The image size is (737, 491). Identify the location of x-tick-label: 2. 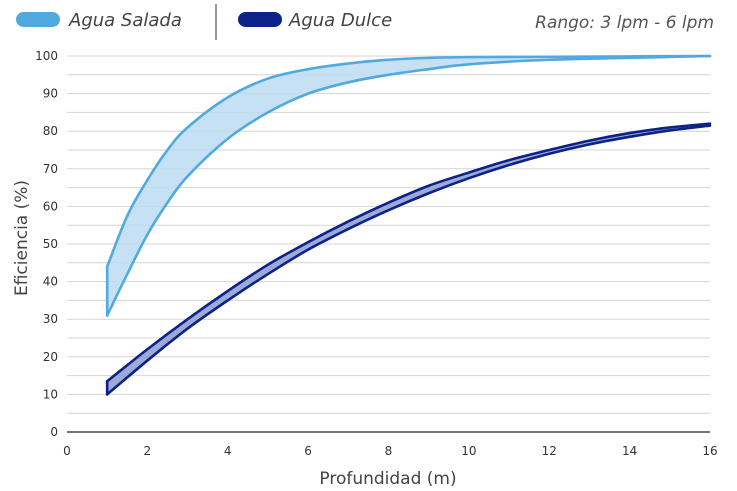
(148, 451).